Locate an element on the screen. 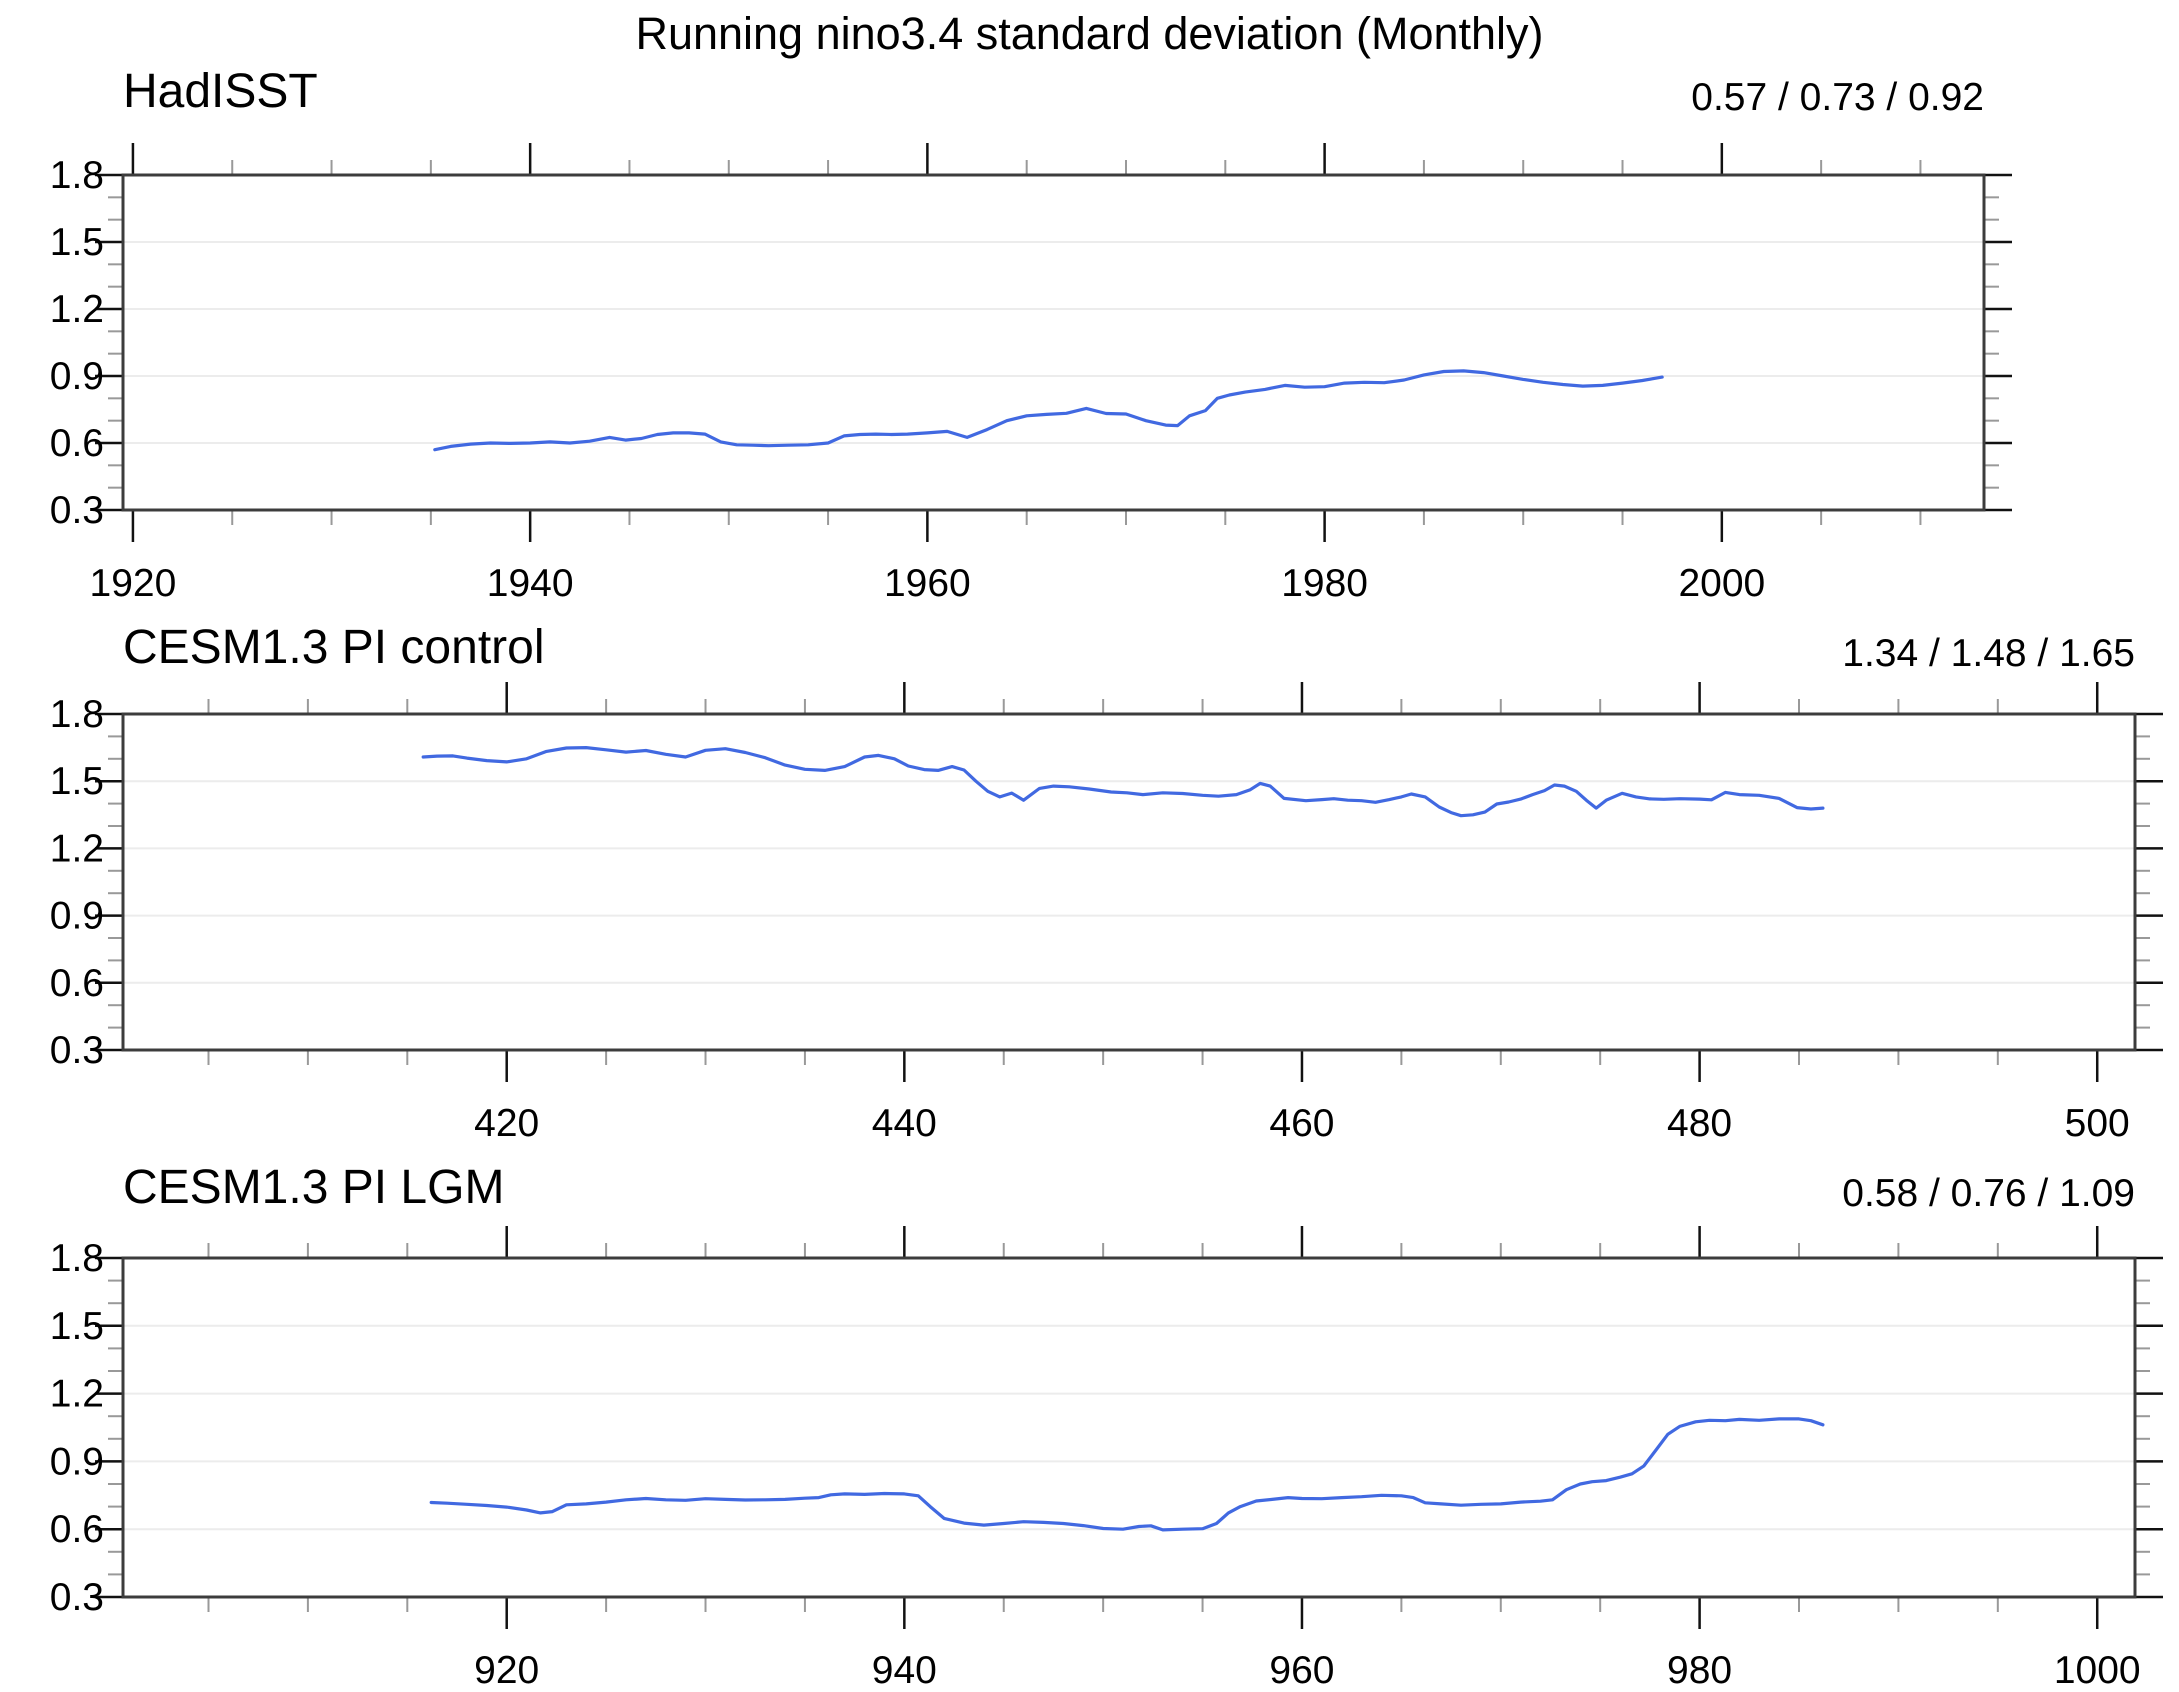 This screenshot has height=1692, width=2179. x-tick-label: 920 is located at coordinates (506, 1670).